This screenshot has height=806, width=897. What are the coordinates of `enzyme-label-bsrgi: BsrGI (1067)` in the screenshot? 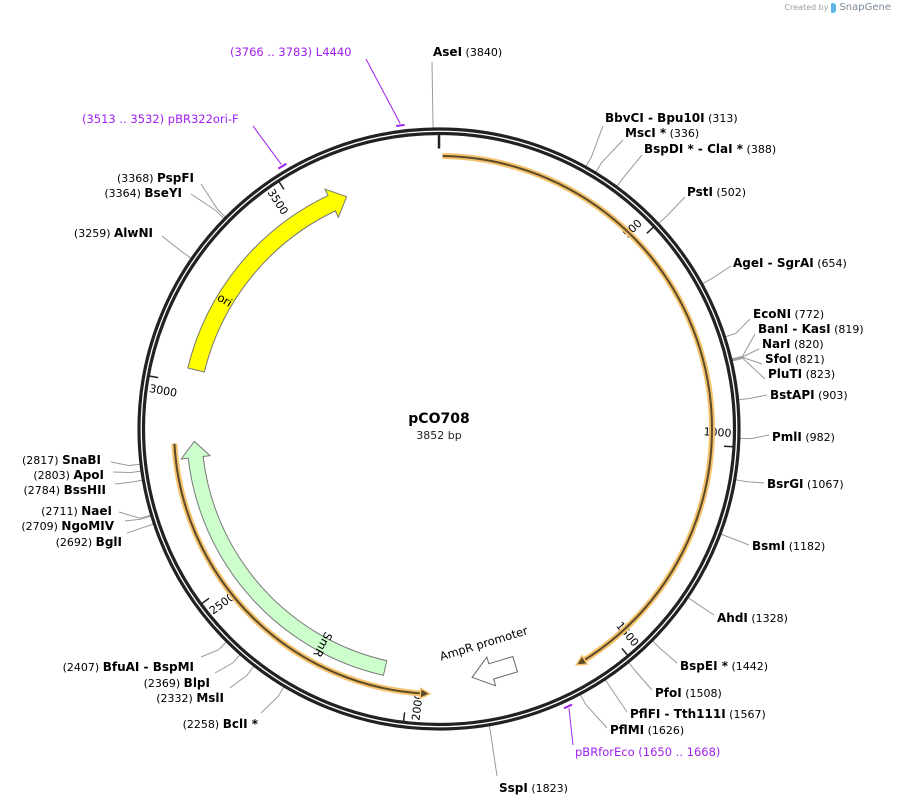 It's located at (805, 484).